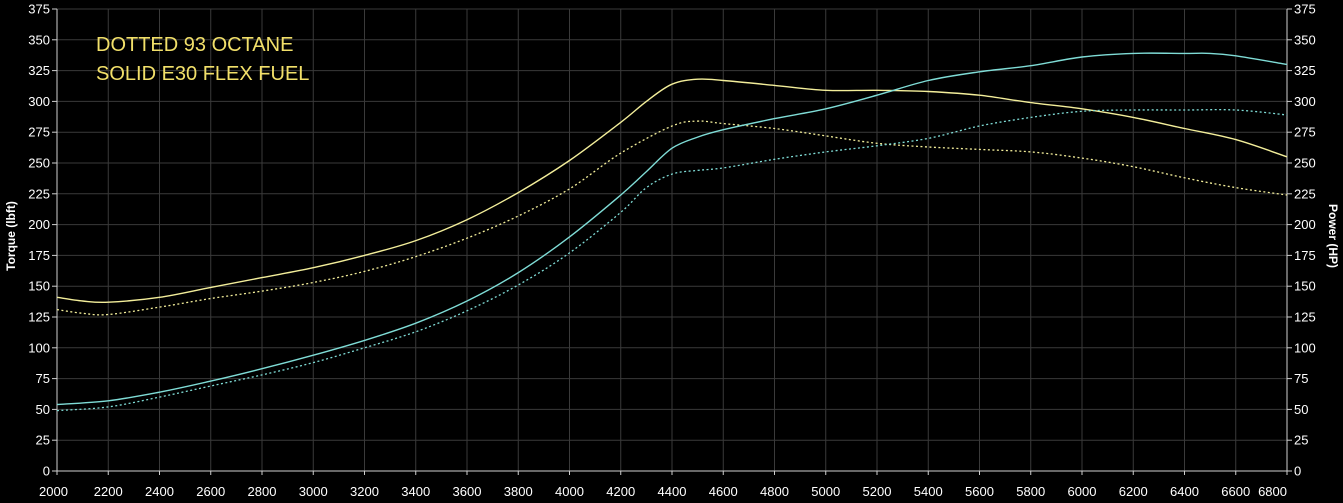 This screenshot has width=1343, height=503. I want to click on y-tick-label-right: 375, so click(1305, 9).